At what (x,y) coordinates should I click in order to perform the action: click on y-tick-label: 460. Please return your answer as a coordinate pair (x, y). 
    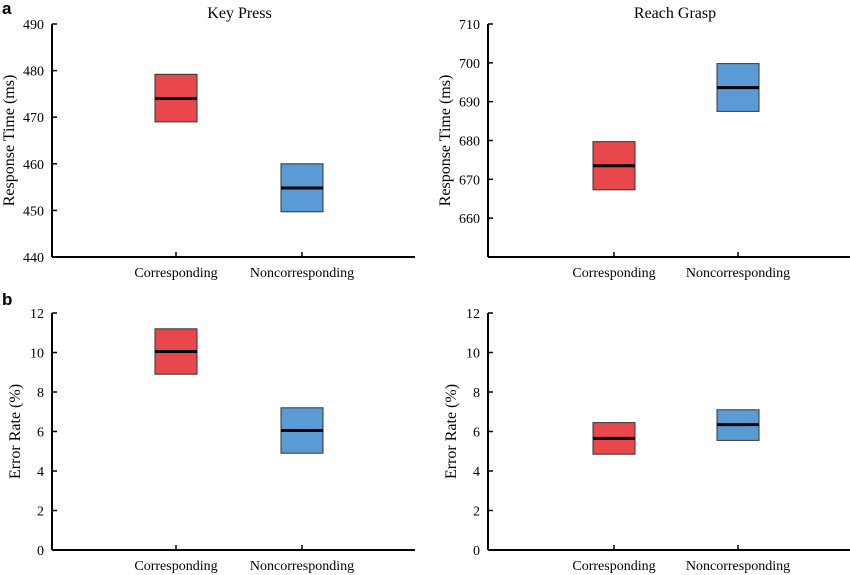
    Looking at the image, I should click on (33, 165).